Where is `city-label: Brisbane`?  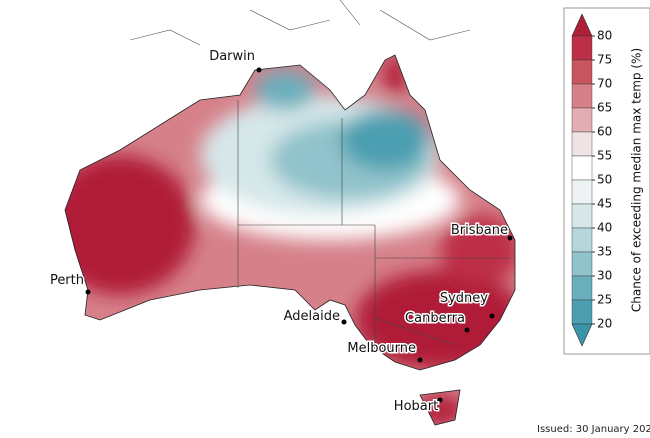 city-label: Brisbane is located at coordinates (479, 230).